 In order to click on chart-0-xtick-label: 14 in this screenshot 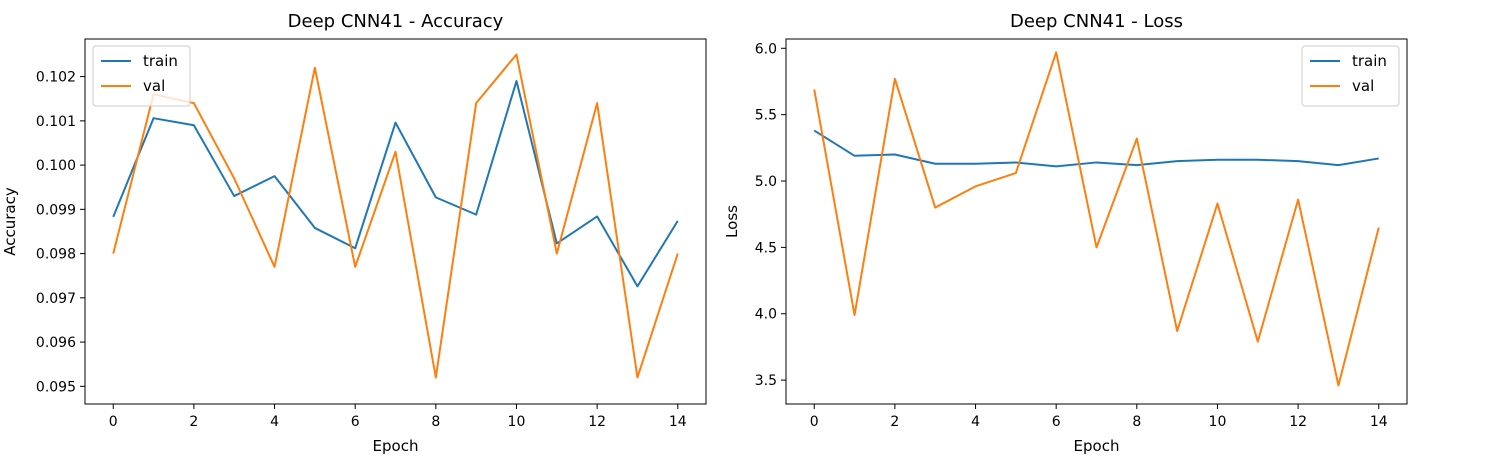, I will do `click(678, 422)`.